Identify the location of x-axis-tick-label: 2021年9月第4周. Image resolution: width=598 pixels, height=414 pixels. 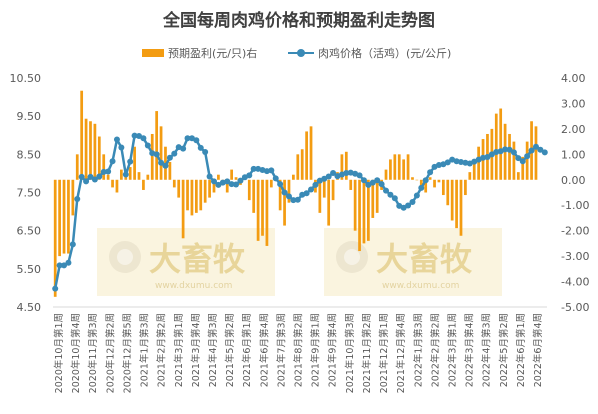
(333, 350).